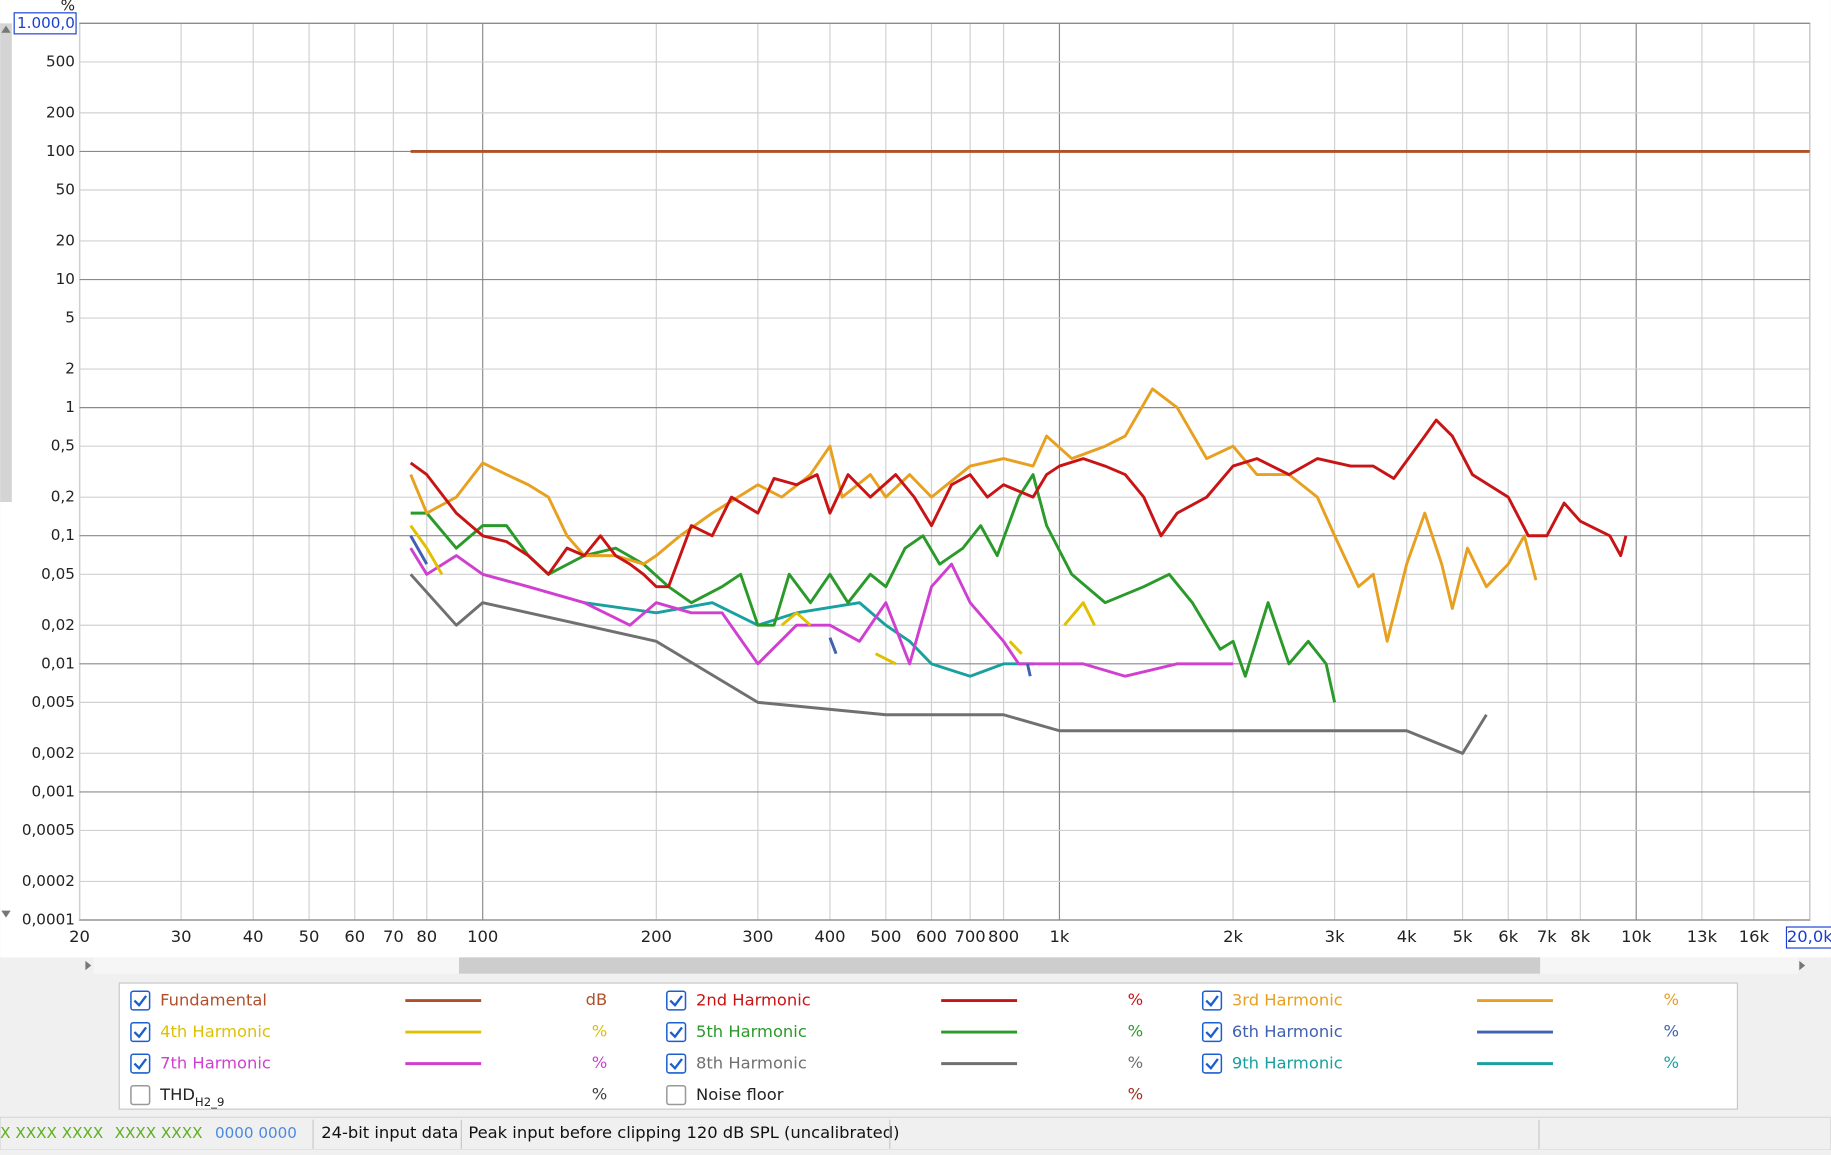 The width and height of the screenshot is (1831, 1155). What do you see at coordinates (757, 936) in the screenshot?
I see `x-tick-label: 300` at bounding box center [757, 936].